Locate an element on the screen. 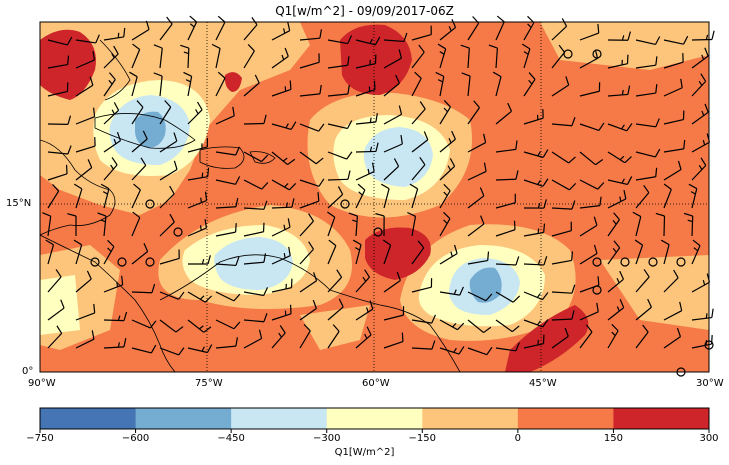  colorbar-tick-label: −450 is located at coordinates (231, 438).